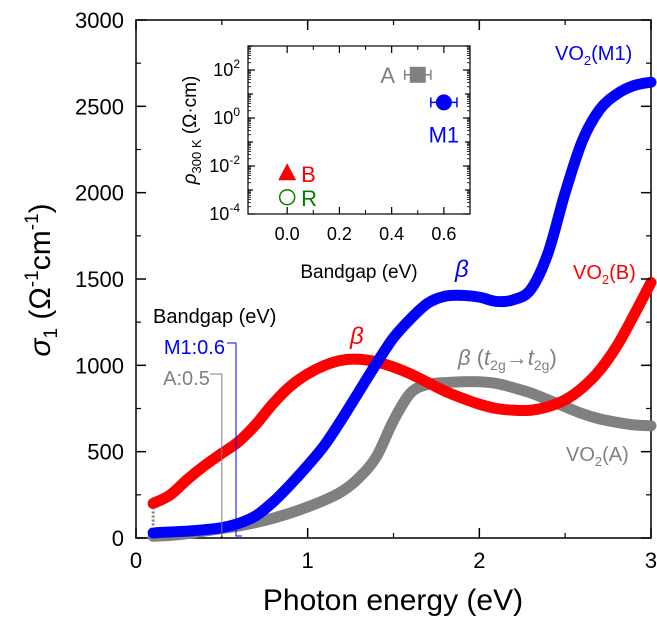  What do you see at coordinates (356, 336) in the screenshot?
I see `beta-b-annotation: β` at bounding box center [356, 336].